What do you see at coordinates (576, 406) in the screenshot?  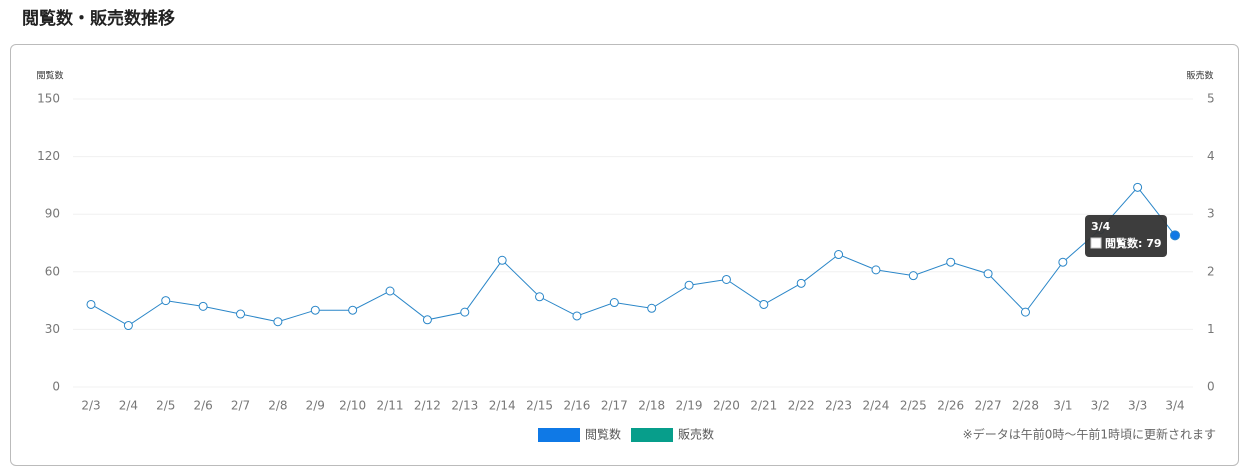 I see `x-tick-label: 2/16` at bounding box center [576, 406].